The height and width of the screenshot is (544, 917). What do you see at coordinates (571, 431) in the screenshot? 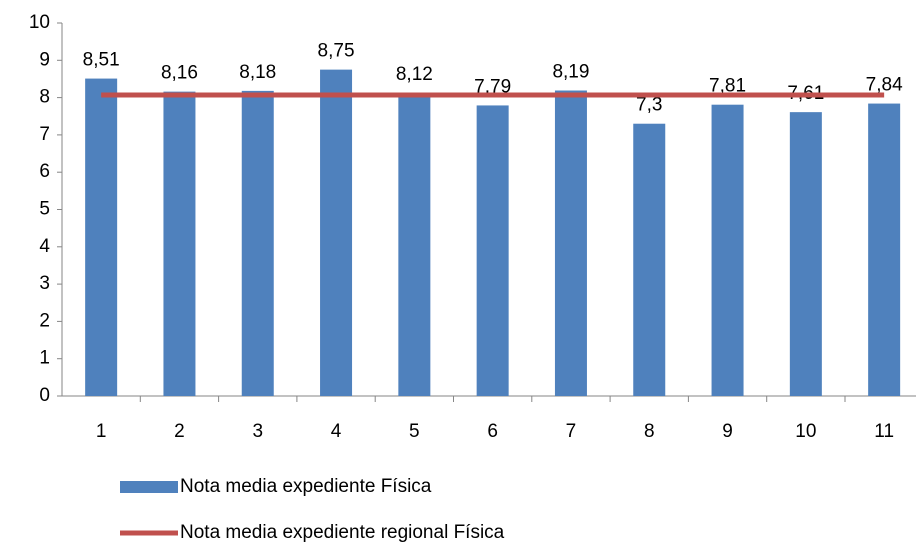
I see `x-tick-label: 7` at bounding box center [571, 431].